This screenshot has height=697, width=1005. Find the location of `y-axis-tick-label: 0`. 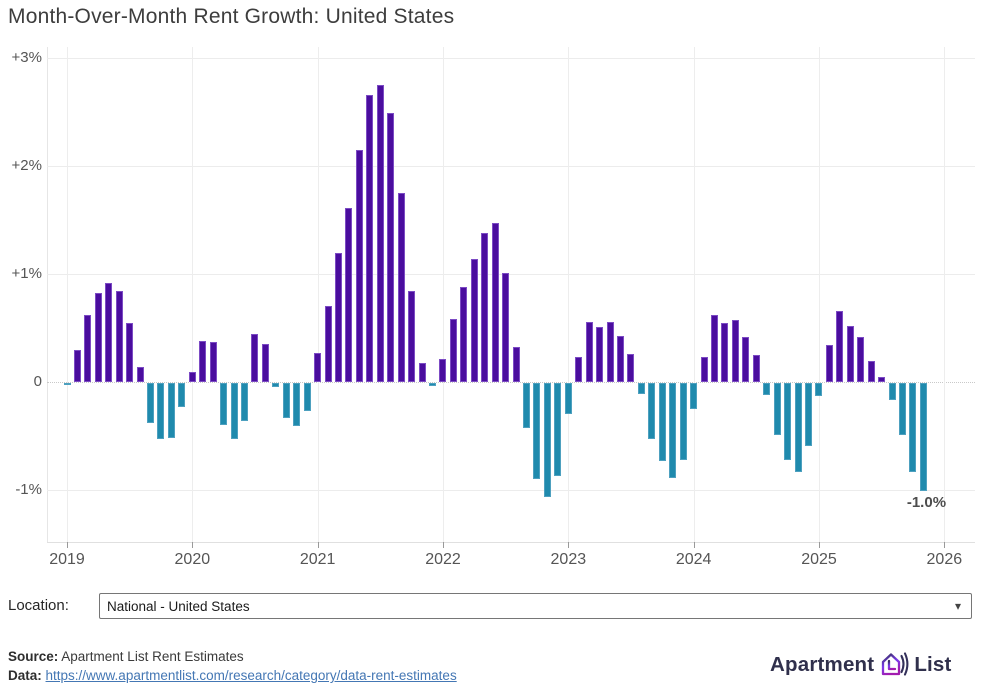

y-axis-tick-label: 0 is located at coordinates (37, 381).